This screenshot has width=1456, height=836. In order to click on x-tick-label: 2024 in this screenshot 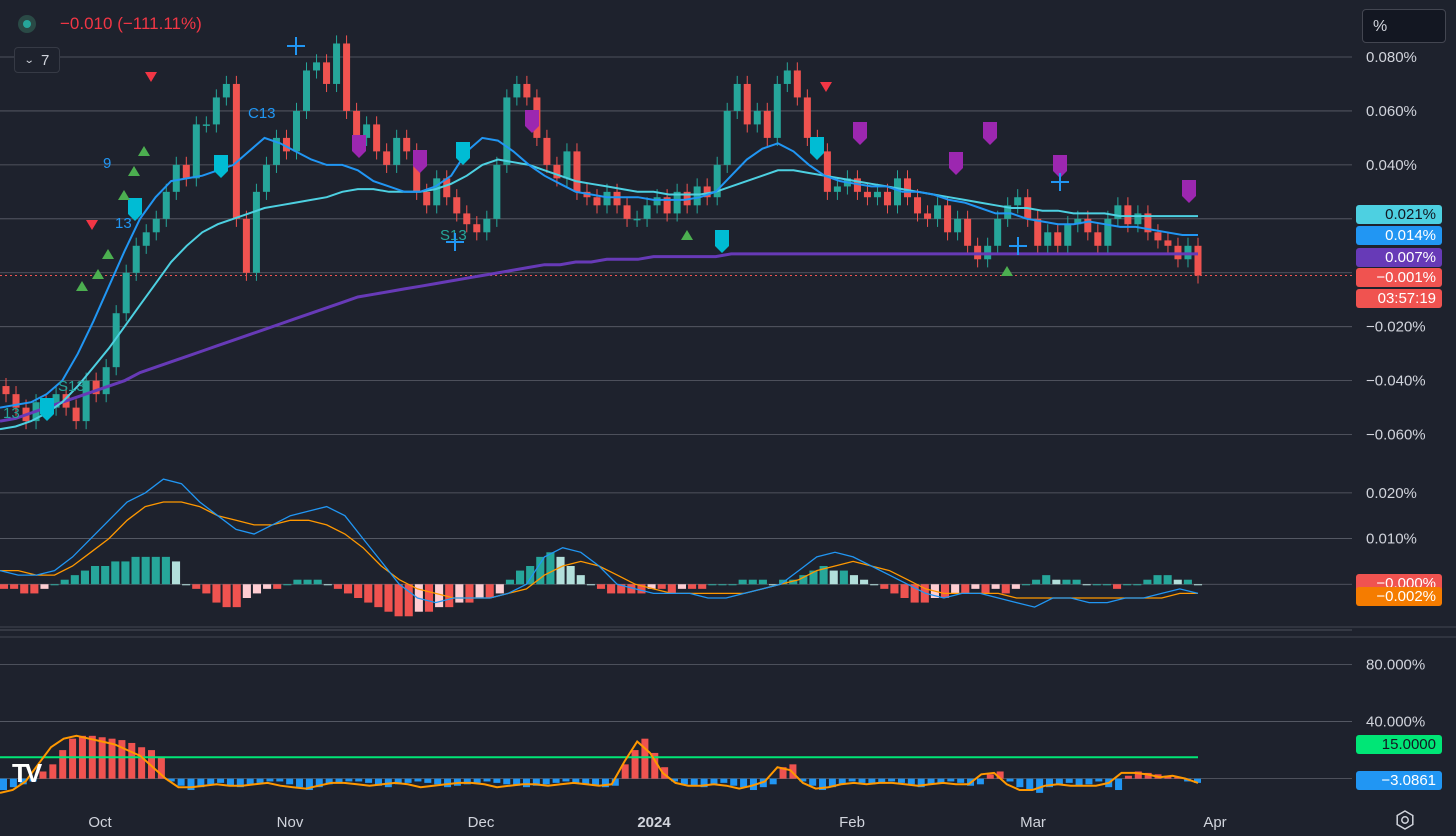, I will do `click(654, 822)`.